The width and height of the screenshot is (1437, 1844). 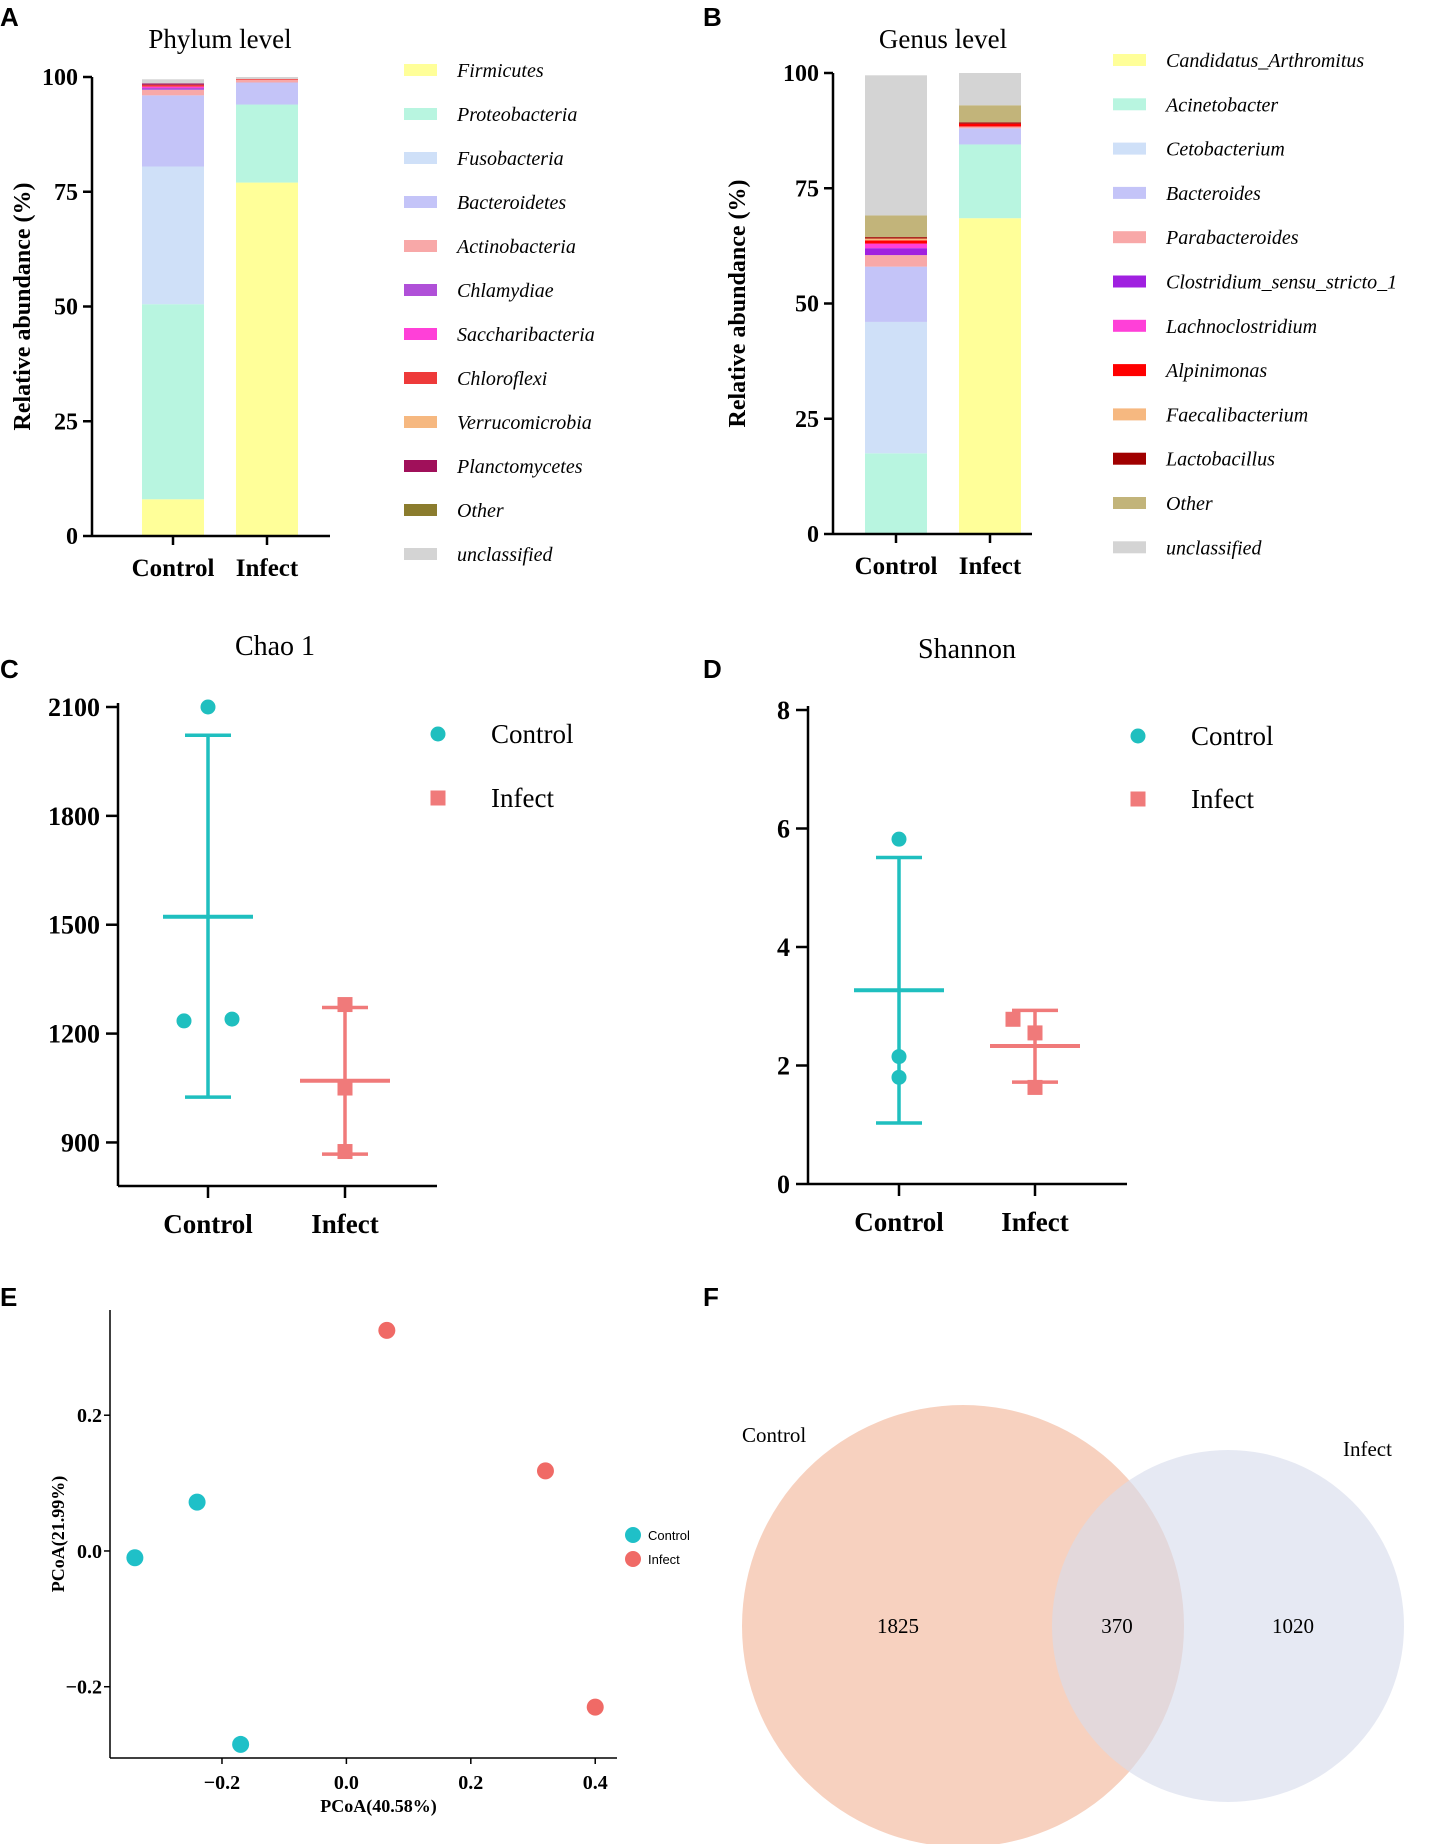 I want to click on legend-label: Other, so click(x=1189, y=504).